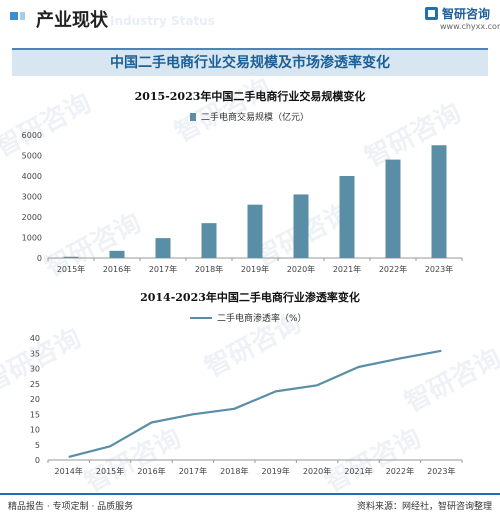  I want to click on bar-x-tick-label: 2020年, so click(301, 269).